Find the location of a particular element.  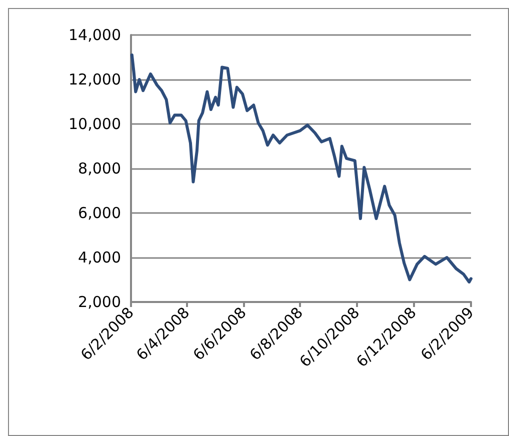

y-tick-label: 6,000 is located at coordinates (99, 213).